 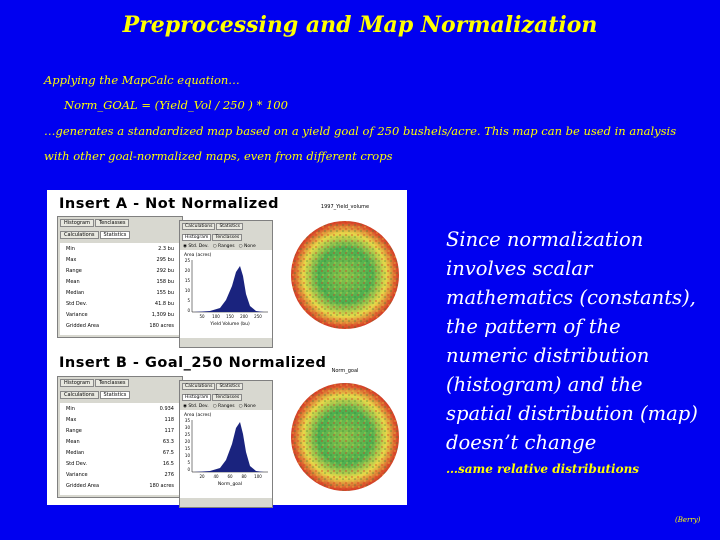 What do you see at coordinates (120, 475) in the screenshot?
I see `stat-row: Variance 276` at bounding box center [120, 475].